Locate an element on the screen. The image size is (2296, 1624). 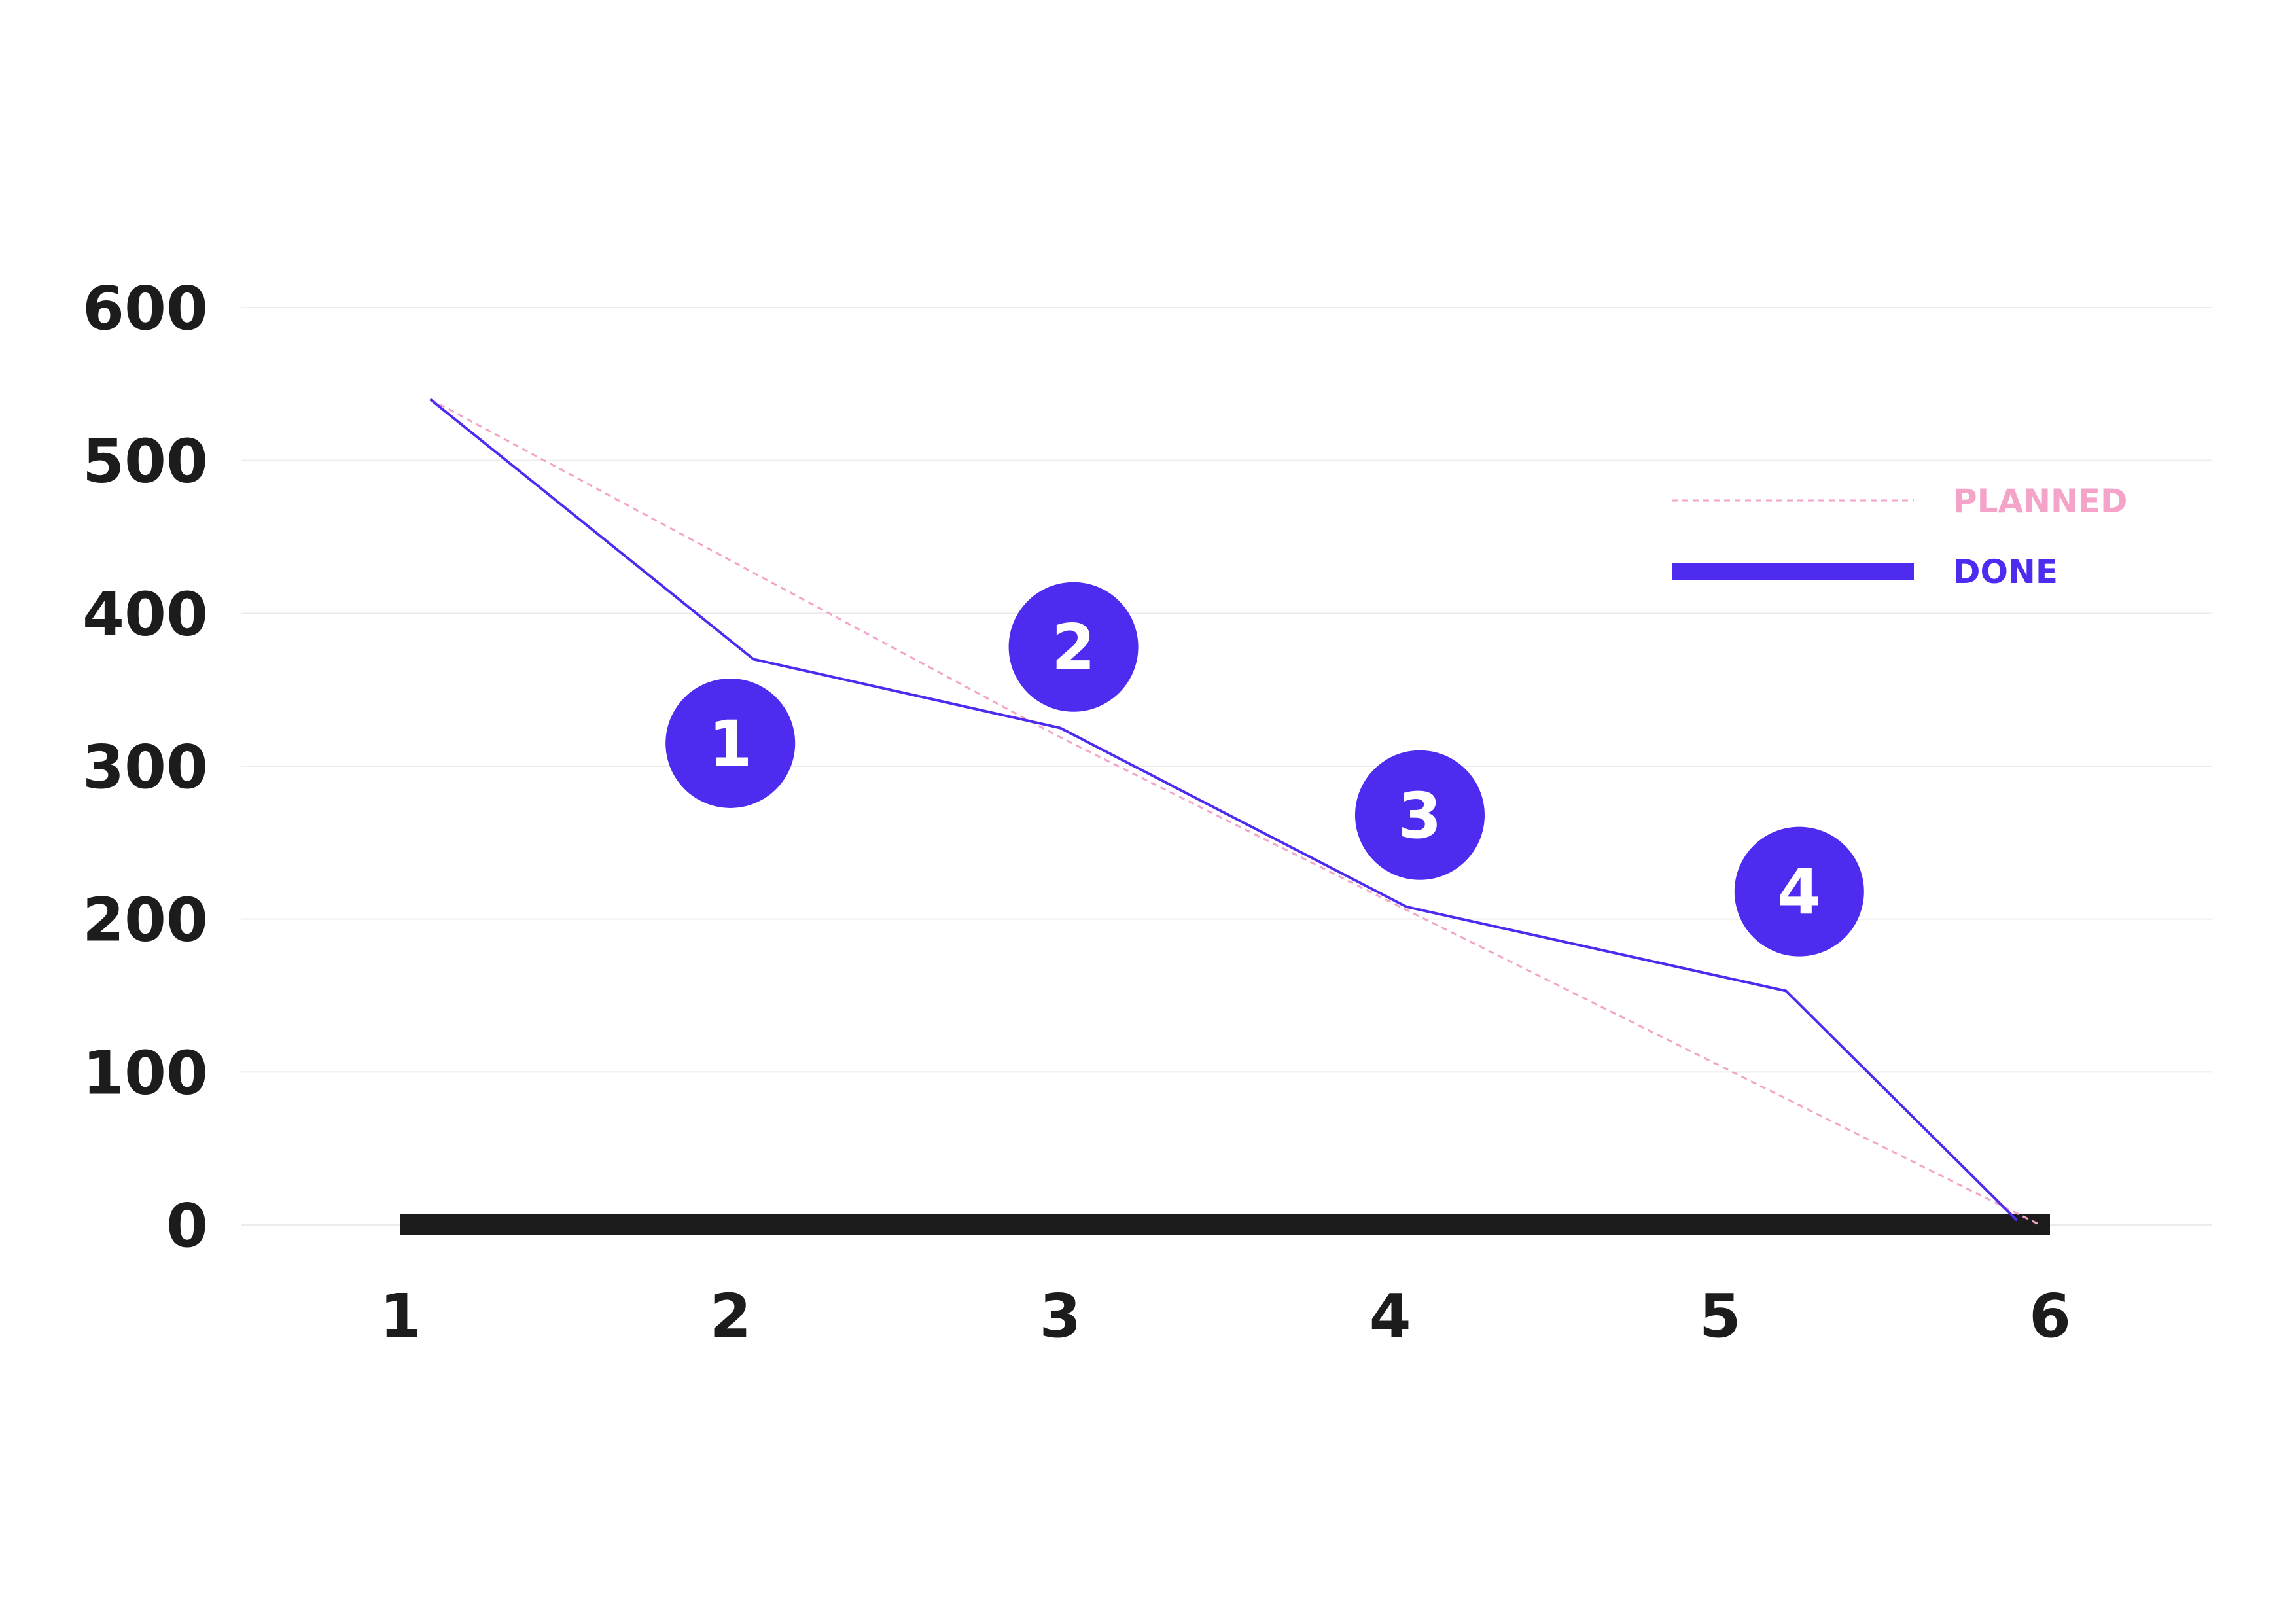
legend-swatch-done is located at coordinates (1793, 571).